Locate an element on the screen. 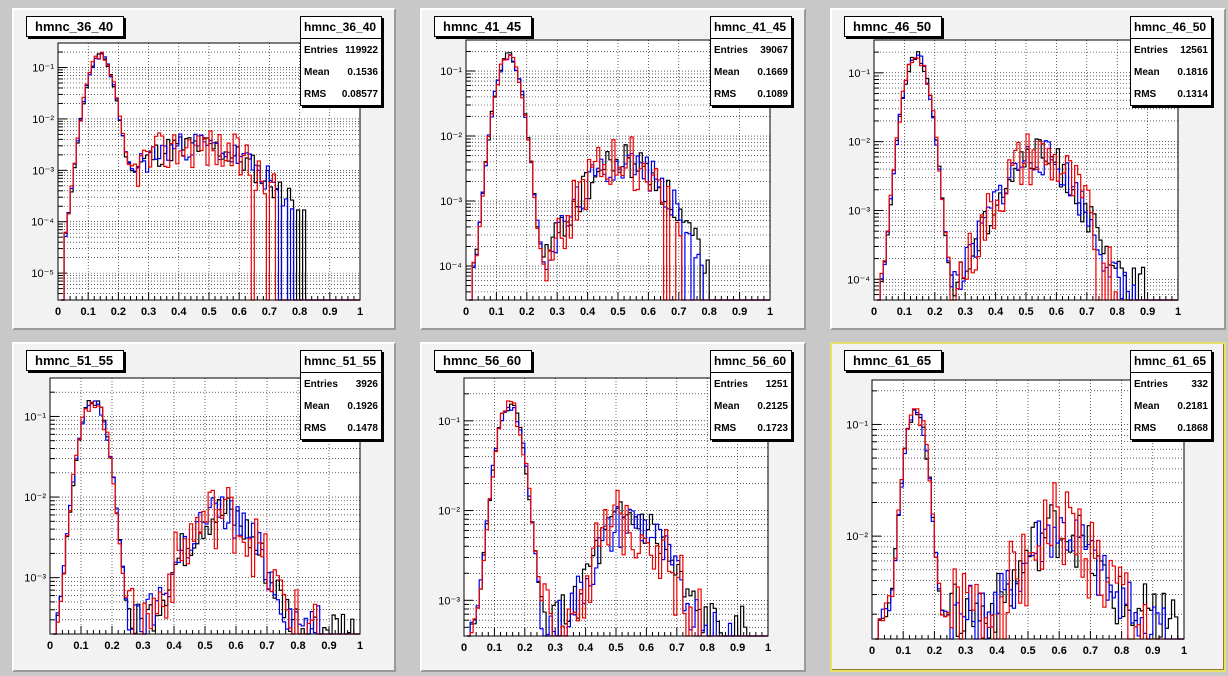  stats-rms-value: 0.1314 is located at coordinates (1192, 94).